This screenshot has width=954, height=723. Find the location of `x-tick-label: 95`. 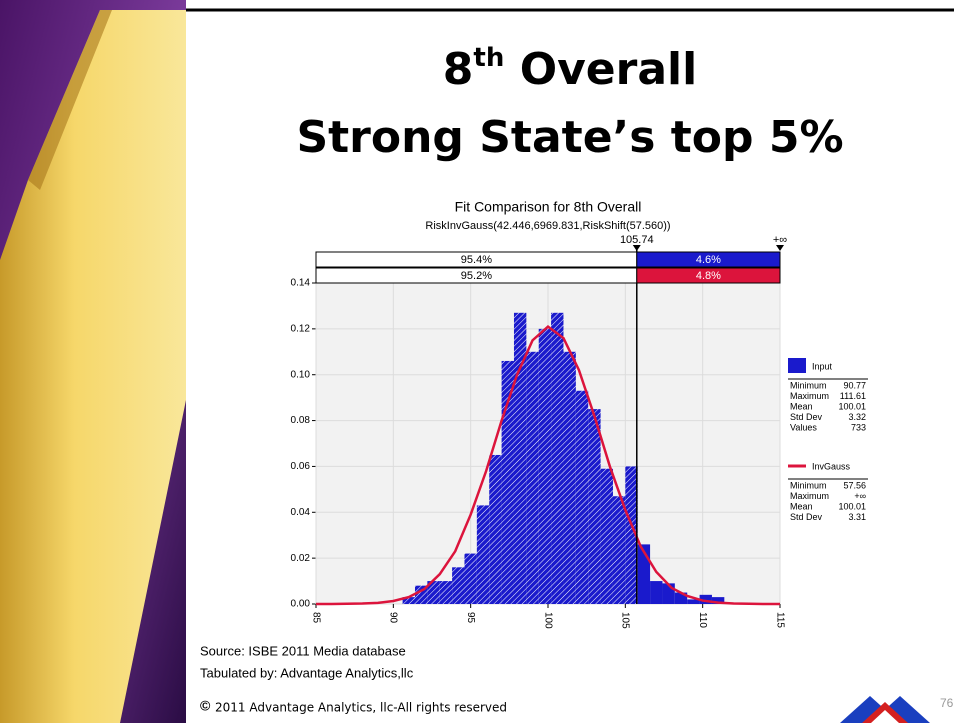

x-tick-label: 95 is located at coordinates (470, 618).